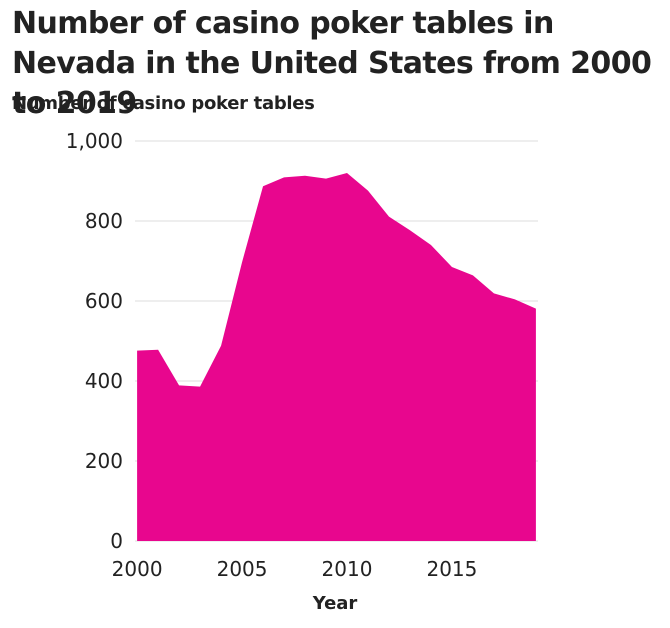 This screenshot has height=628, width=670. What do you see at coordinates (104, 221) in the screenshot?
I see `y-tick-label: 800` at bounding box center [104, 221].